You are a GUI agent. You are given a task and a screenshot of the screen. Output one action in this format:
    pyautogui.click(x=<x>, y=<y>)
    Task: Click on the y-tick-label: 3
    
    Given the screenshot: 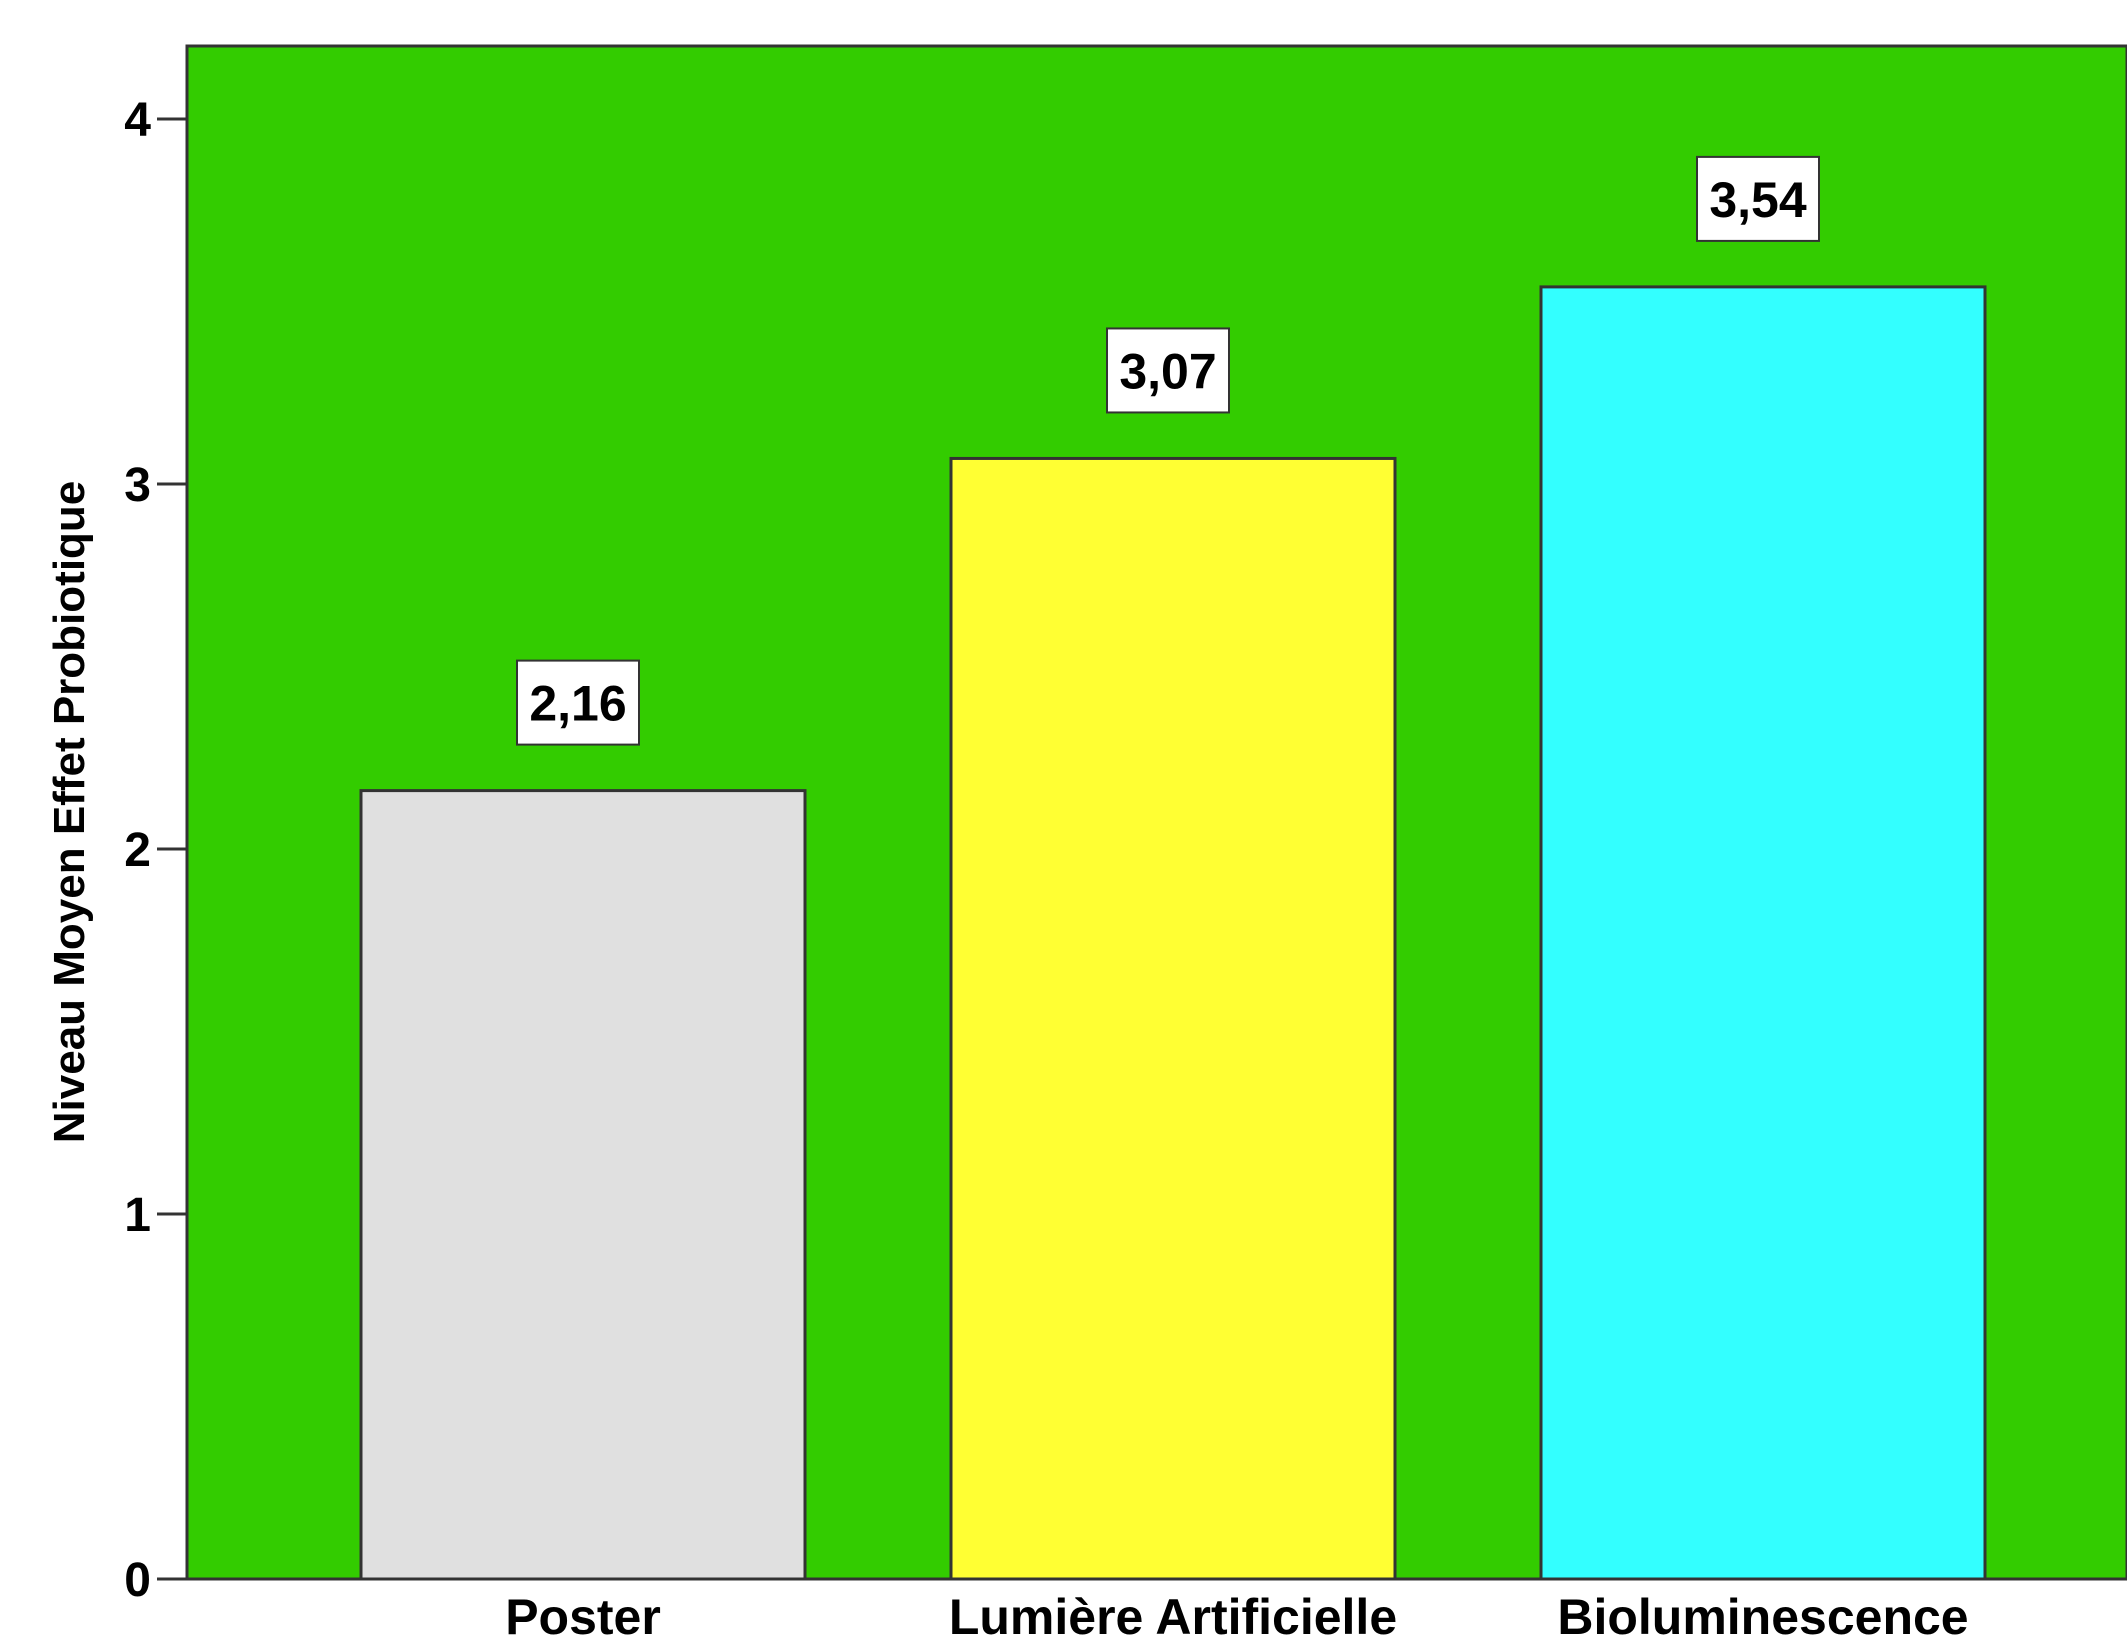 What is the action you would take?
    pyautogui.click(x=137, y=485)
    